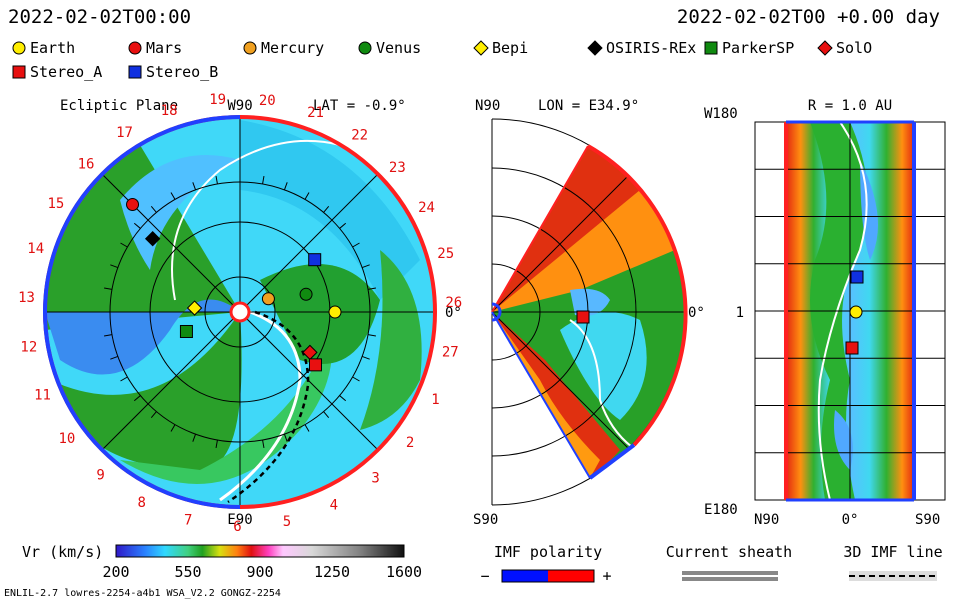 The width and height of the screenshot is (960, 600). I want to click on carrington-tick-label: 13, so click(26, 298).